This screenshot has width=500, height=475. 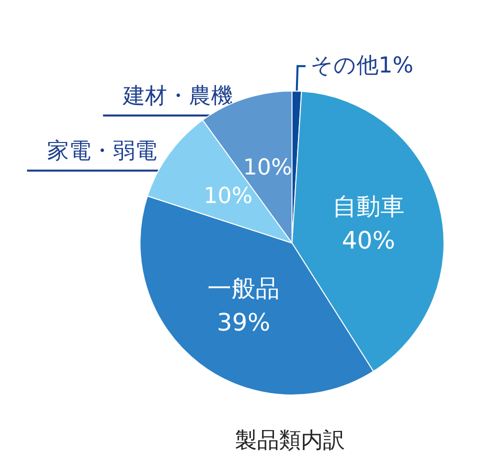 I want to click on data-label: 1%, so click(x=396, y=66).